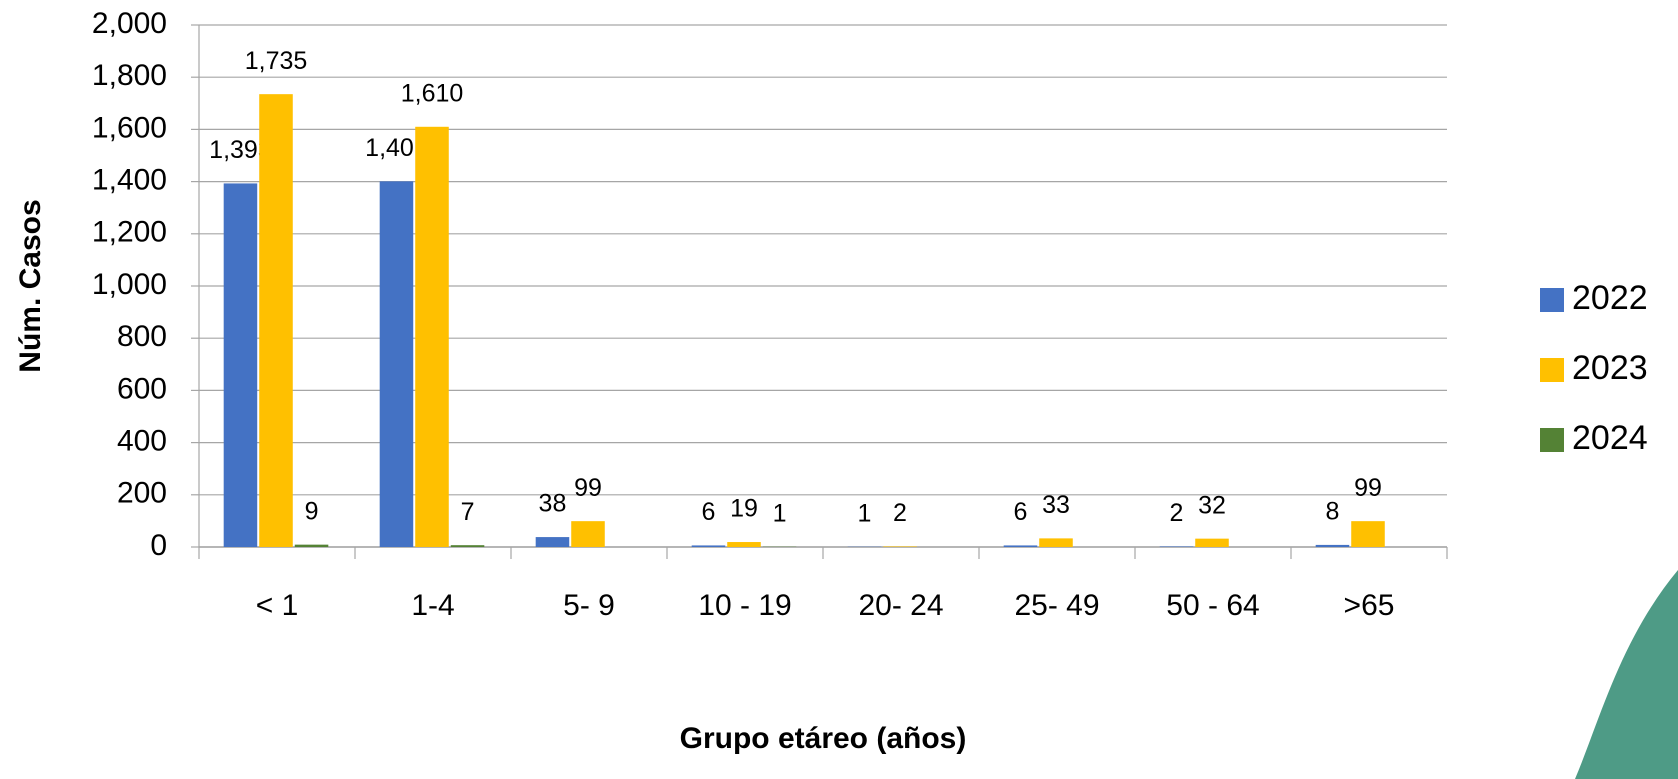  Describe the element at coordinates (1056, 605) in the screenshot. I see `x-tick-label: 25- 49` at that location.